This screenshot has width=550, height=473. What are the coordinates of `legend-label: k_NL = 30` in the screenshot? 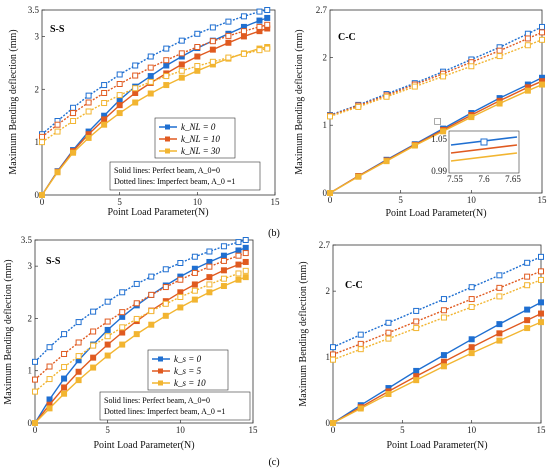 It's located at (200, 151).